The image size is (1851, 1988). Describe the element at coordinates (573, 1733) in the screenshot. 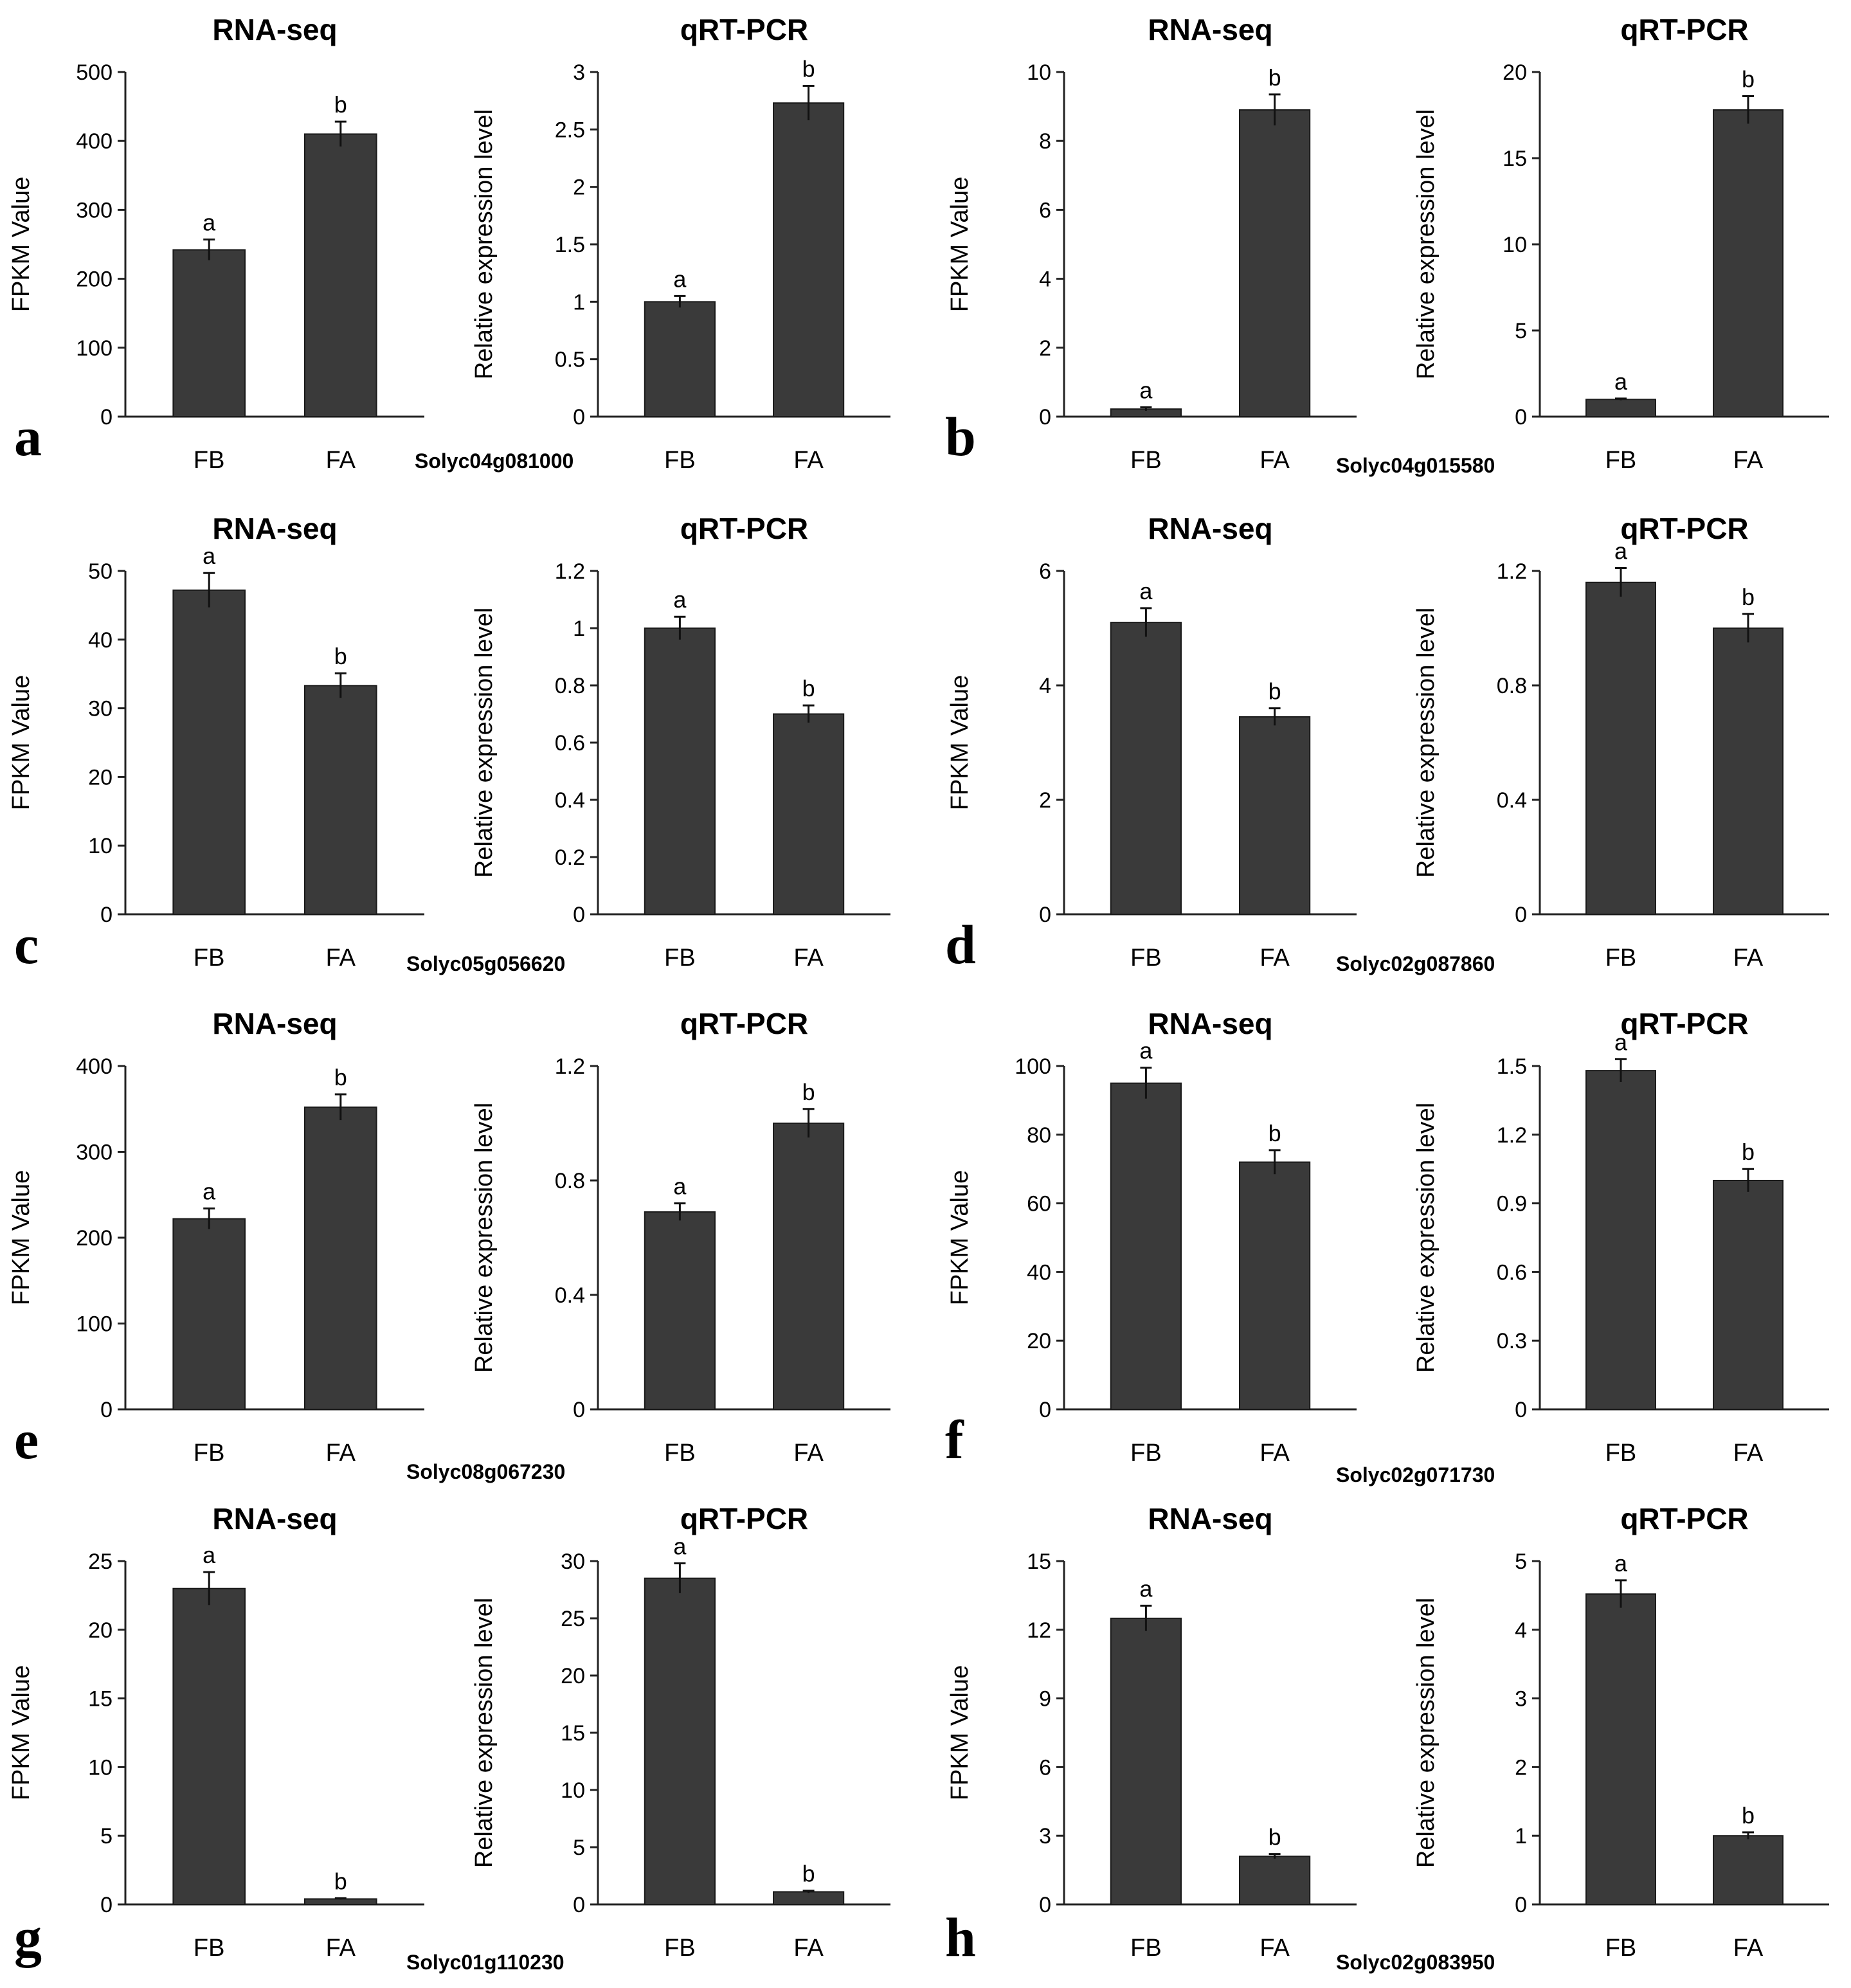

I see `y-tick-label: 15` at that location.